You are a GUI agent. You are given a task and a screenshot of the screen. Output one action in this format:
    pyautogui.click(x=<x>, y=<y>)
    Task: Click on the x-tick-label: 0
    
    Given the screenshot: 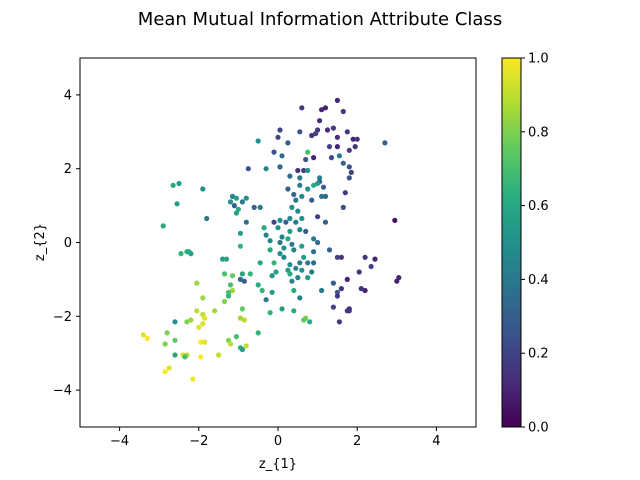 What is the action you would take?
    pyautogui.click(x=278, y=441)
    